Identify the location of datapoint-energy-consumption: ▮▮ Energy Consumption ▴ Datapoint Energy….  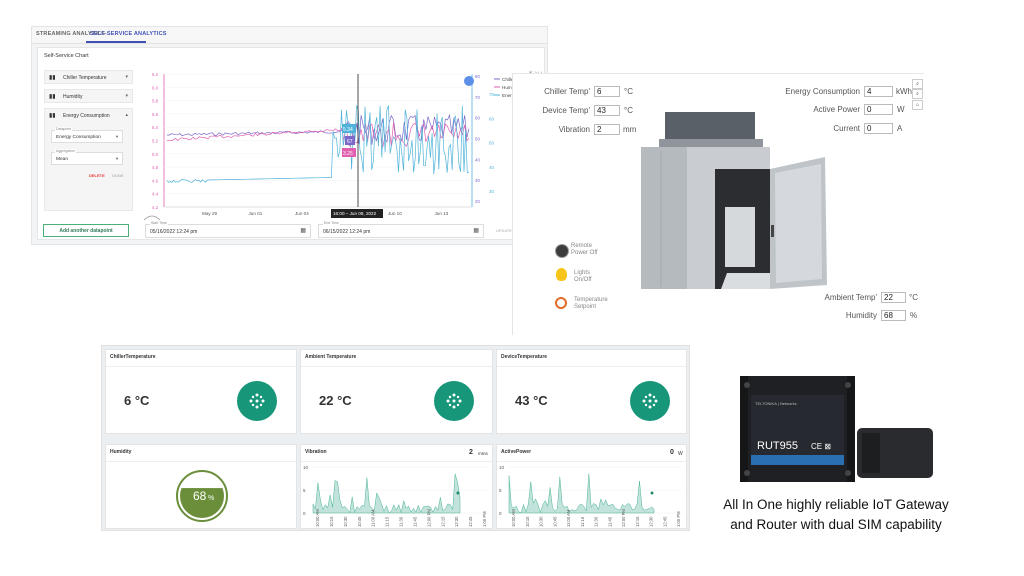
(88, 159).